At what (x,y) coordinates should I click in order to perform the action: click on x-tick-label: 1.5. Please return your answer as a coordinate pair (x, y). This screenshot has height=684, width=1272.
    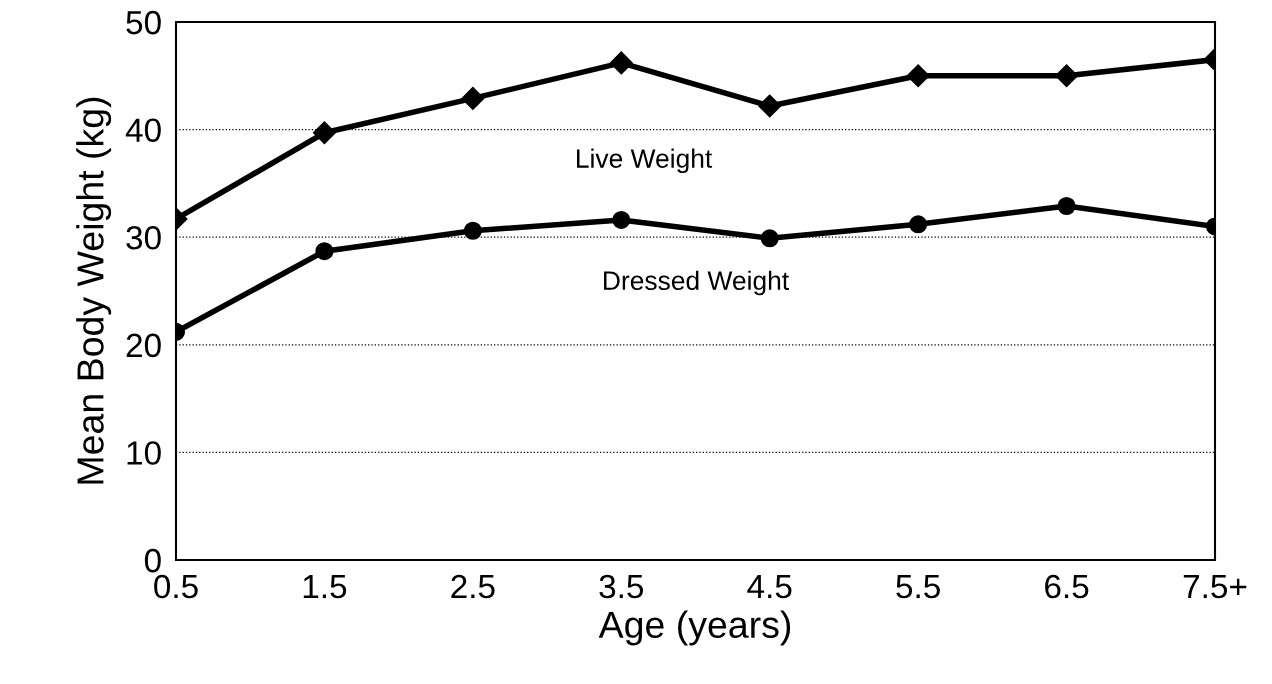
    Looking at the image, I should click on (325, 587).